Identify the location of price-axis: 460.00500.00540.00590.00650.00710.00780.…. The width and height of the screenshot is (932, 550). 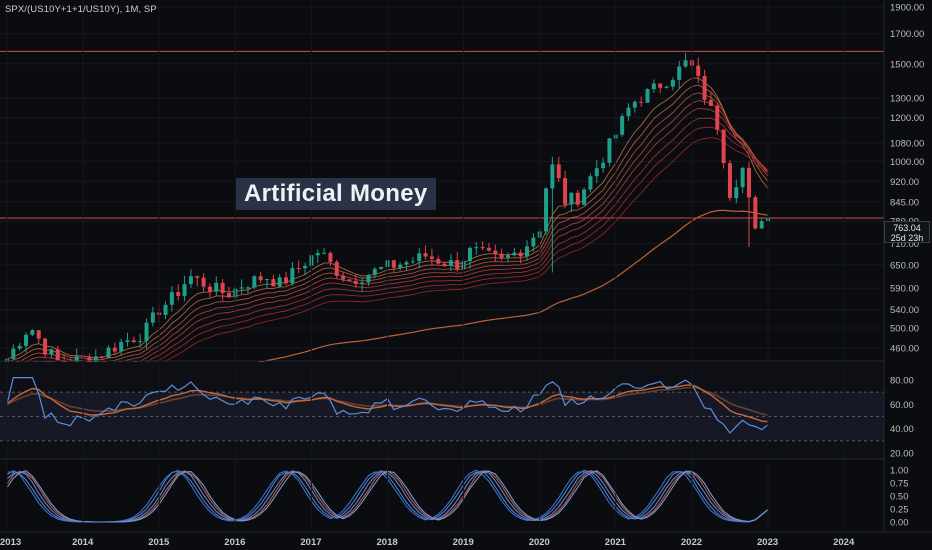
(907, 275).